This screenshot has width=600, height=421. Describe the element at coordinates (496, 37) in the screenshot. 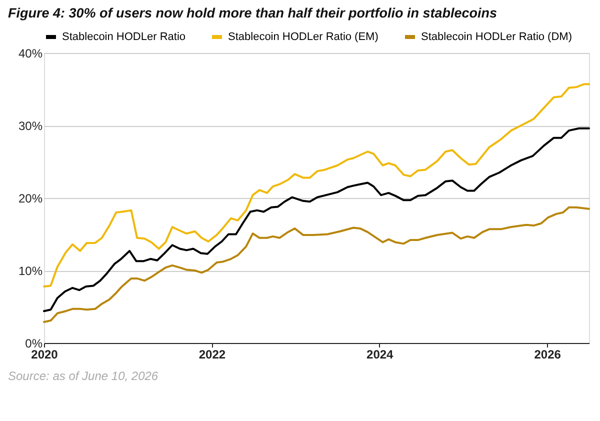

I see `legend-label: Stablecoin HODLer Ratio (DM)` at that location.